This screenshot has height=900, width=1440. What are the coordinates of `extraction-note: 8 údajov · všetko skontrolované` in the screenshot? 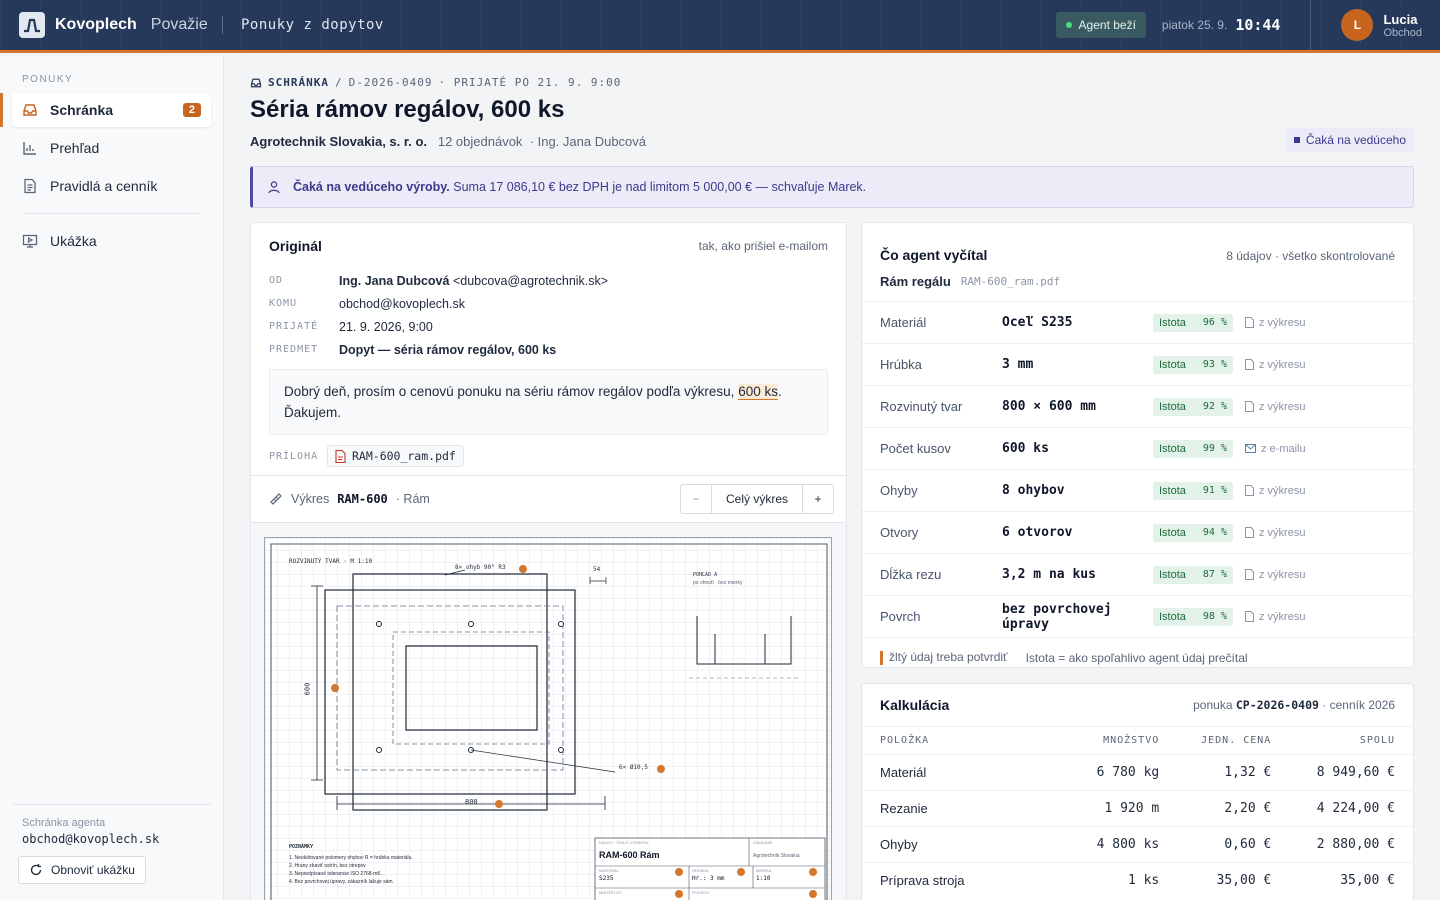 It's located at (1310, 256).